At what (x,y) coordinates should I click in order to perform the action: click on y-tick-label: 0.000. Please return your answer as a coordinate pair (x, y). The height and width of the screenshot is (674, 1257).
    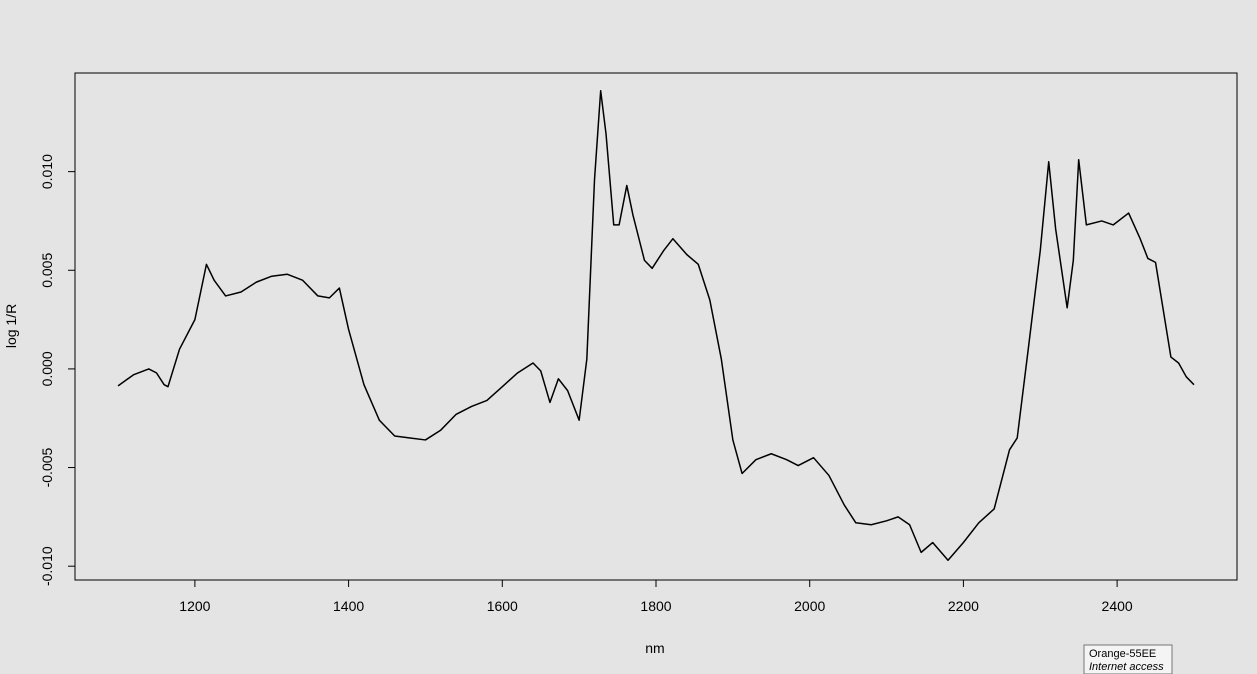
    Looking at the image, I should click on (47, 368).